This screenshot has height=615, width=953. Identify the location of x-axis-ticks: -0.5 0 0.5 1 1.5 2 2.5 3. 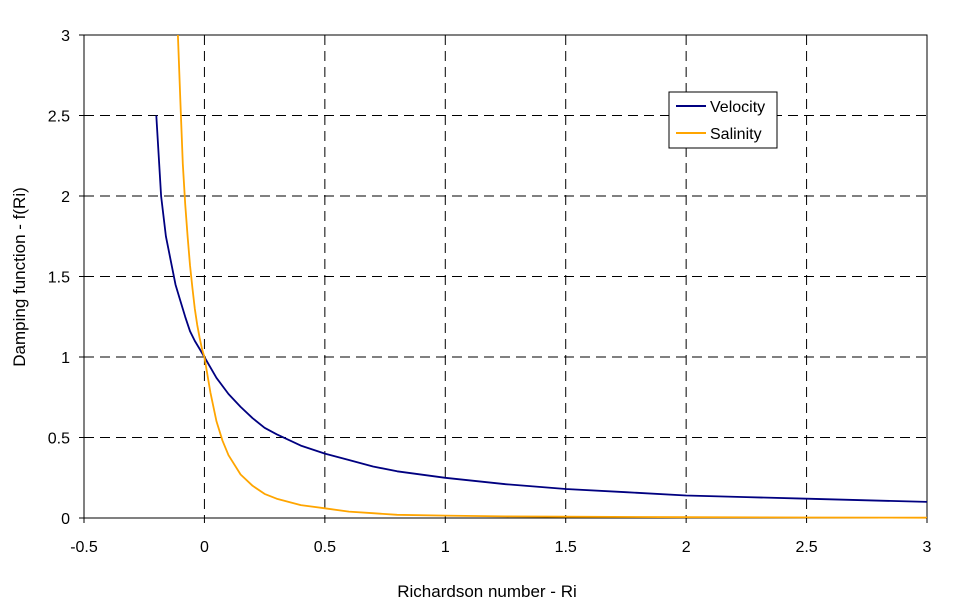
(501, 537).